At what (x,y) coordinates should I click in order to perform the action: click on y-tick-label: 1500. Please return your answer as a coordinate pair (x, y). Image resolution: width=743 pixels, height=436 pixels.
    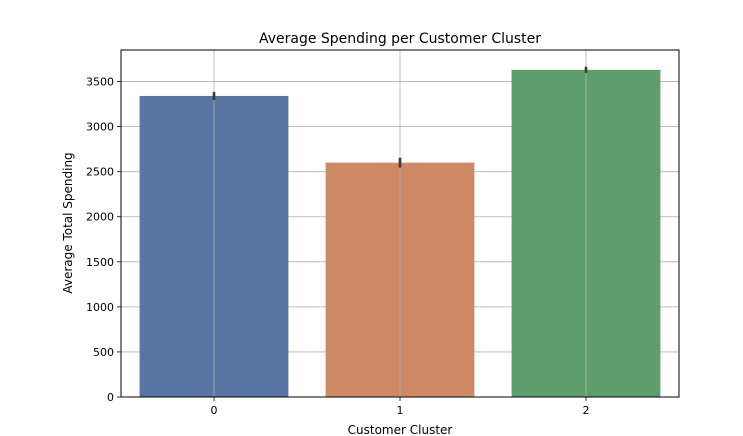
    Looking at the image, I should click on (100, 262).